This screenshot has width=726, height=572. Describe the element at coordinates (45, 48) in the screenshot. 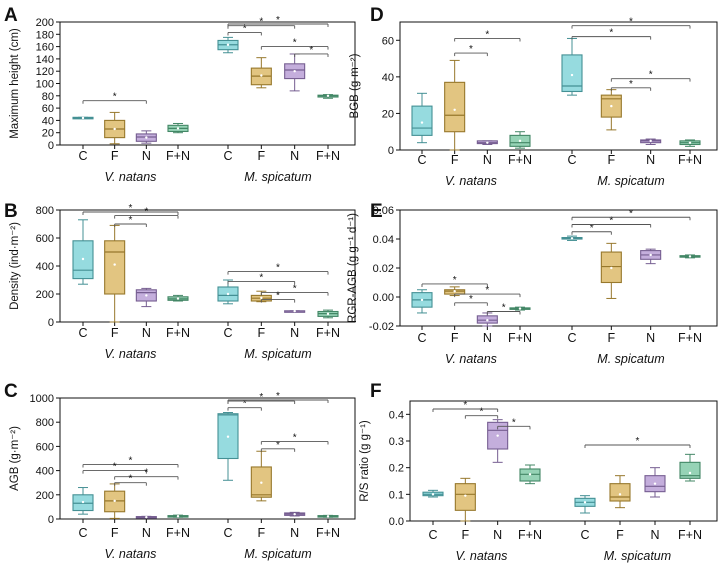

I see `y-tick-label: 160` at that location.